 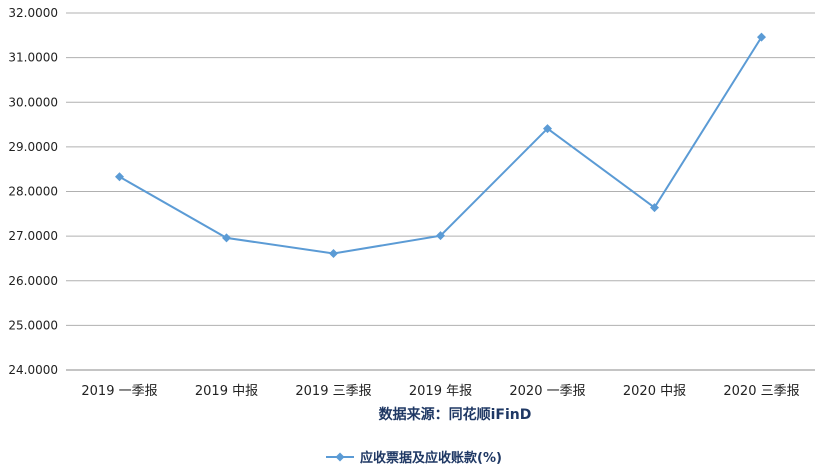 What do you see at coordinates (654, 391) in the screenshot?
I see `x-tick-label: 2020 中报` at bounding box center [654, 391].